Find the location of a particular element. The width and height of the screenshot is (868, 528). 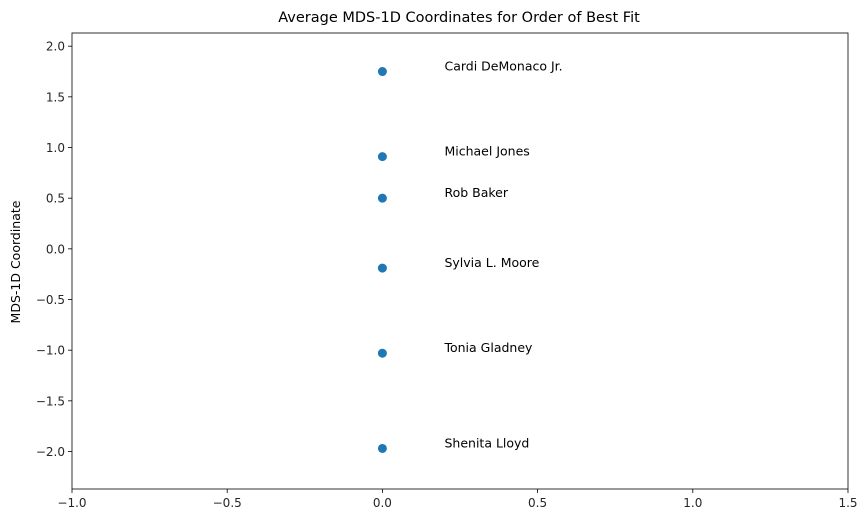

point-annotation: Michael Jones is located at coordinates (486, 151).